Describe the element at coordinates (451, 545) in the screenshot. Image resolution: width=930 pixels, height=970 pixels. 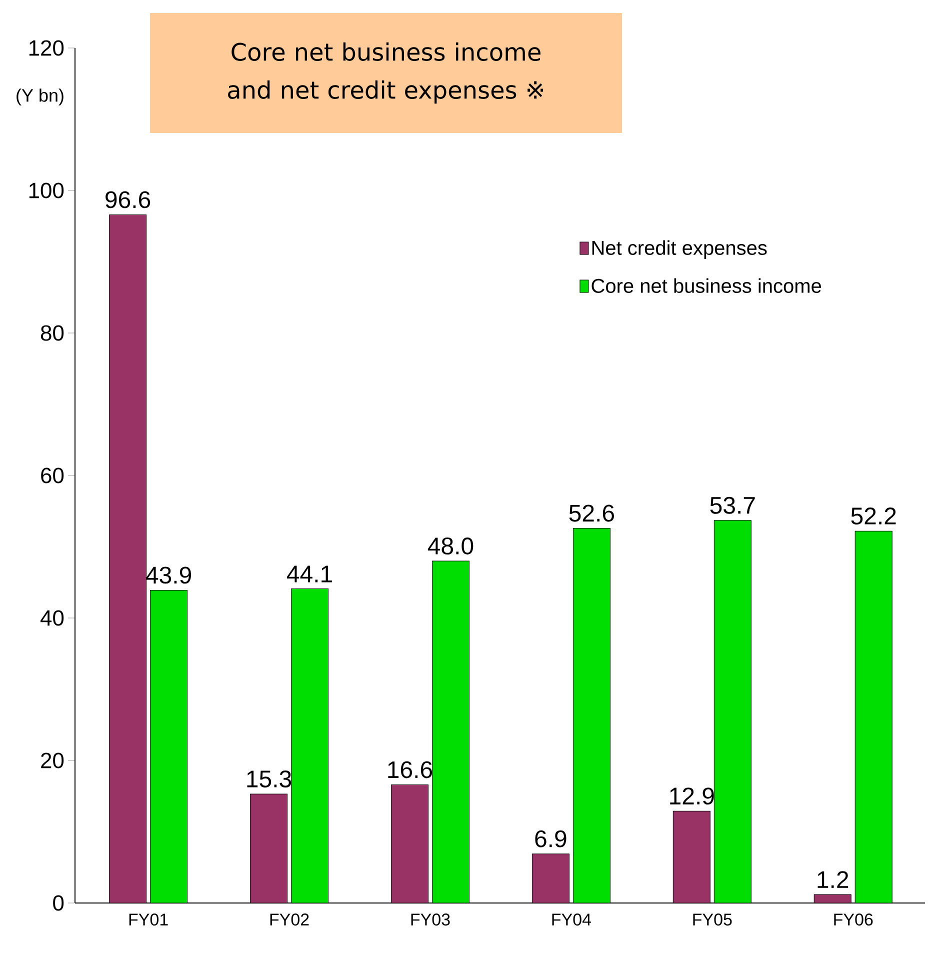
I see `data-label: 48.0` at that location.